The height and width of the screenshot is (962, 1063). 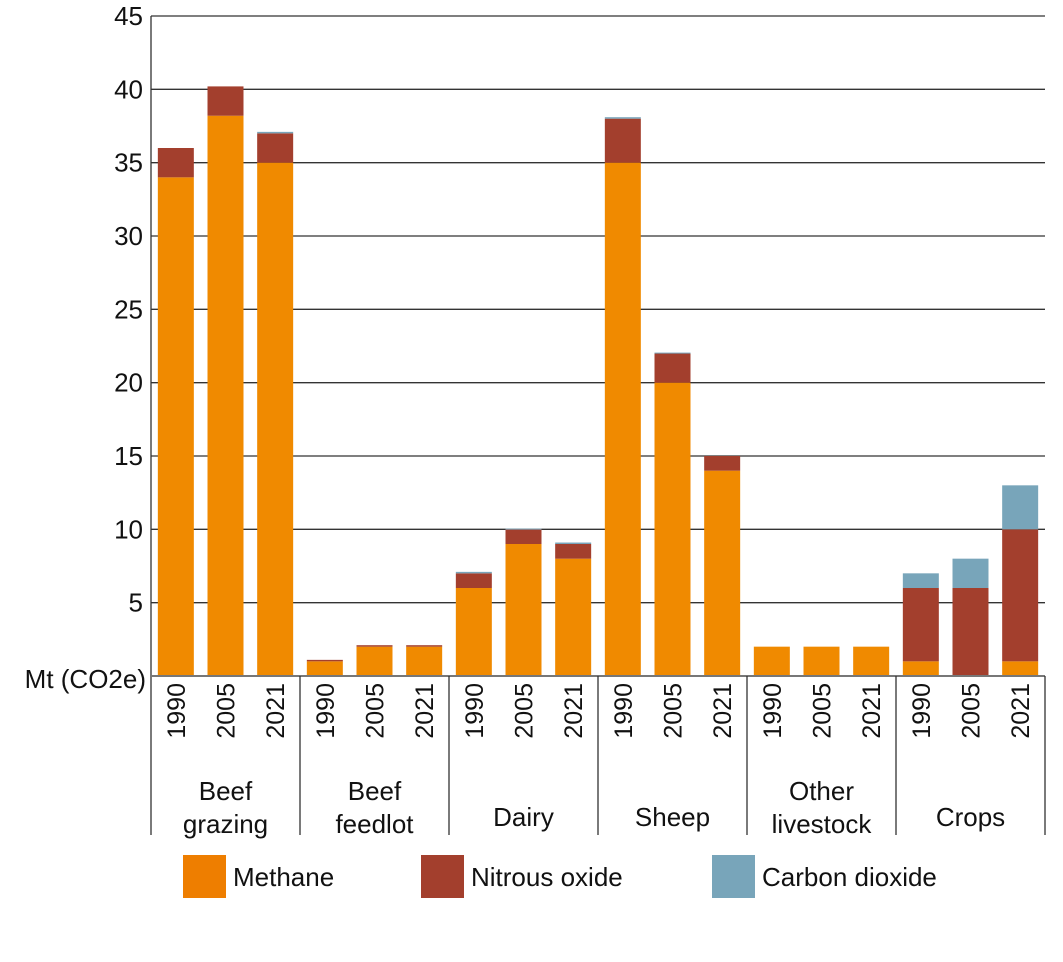 I want to click on legend: Methane Nitrous oxide Carbon dioxide, so click(x=560, y=876).